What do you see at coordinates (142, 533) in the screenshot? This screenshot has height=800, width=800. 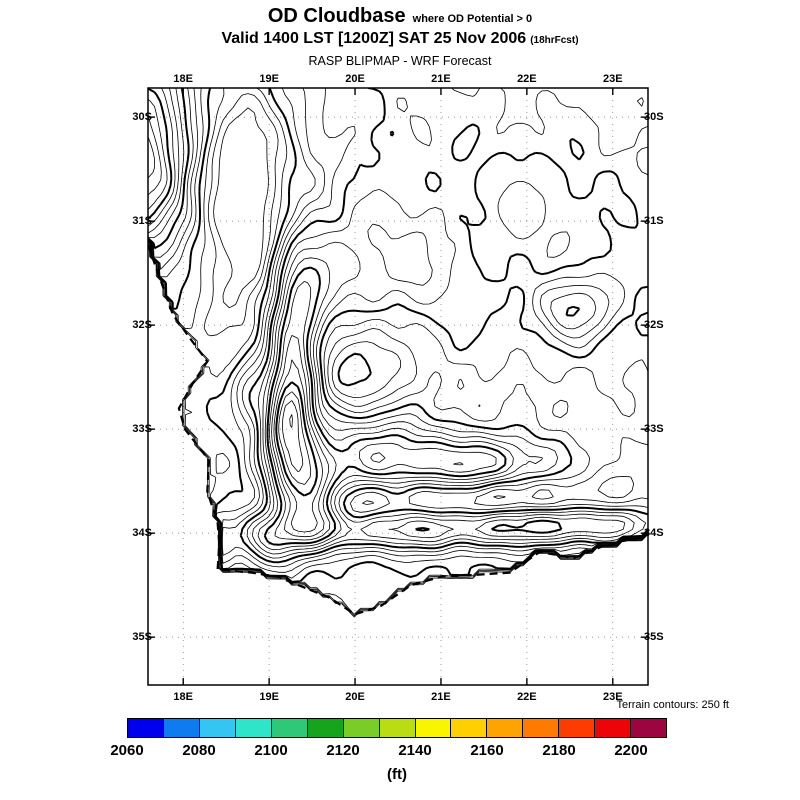 I see `y-axis-label-left: 34S` at bounding box center [142, 533].